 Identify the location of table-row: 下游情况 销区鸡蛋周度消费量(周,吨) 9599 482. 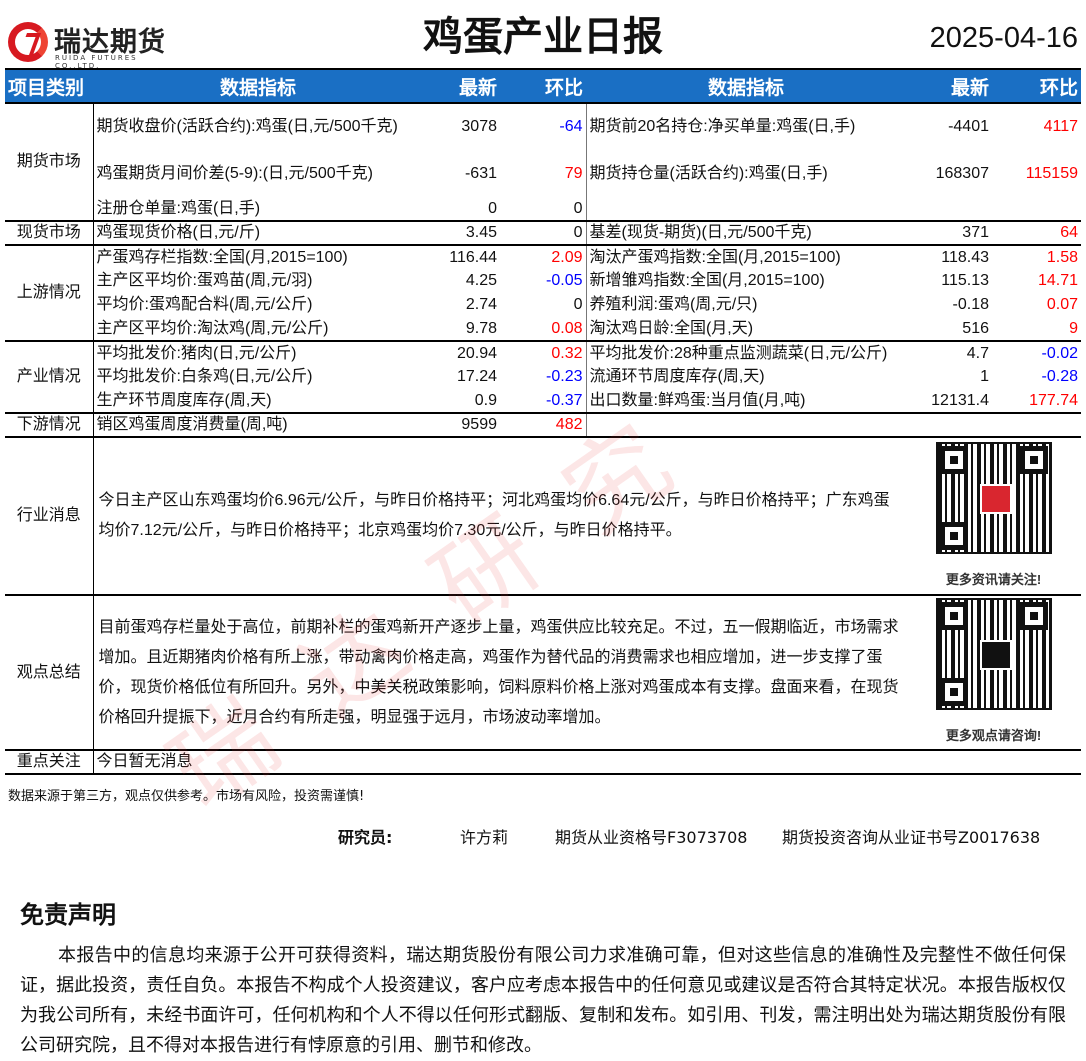
(543, 424).